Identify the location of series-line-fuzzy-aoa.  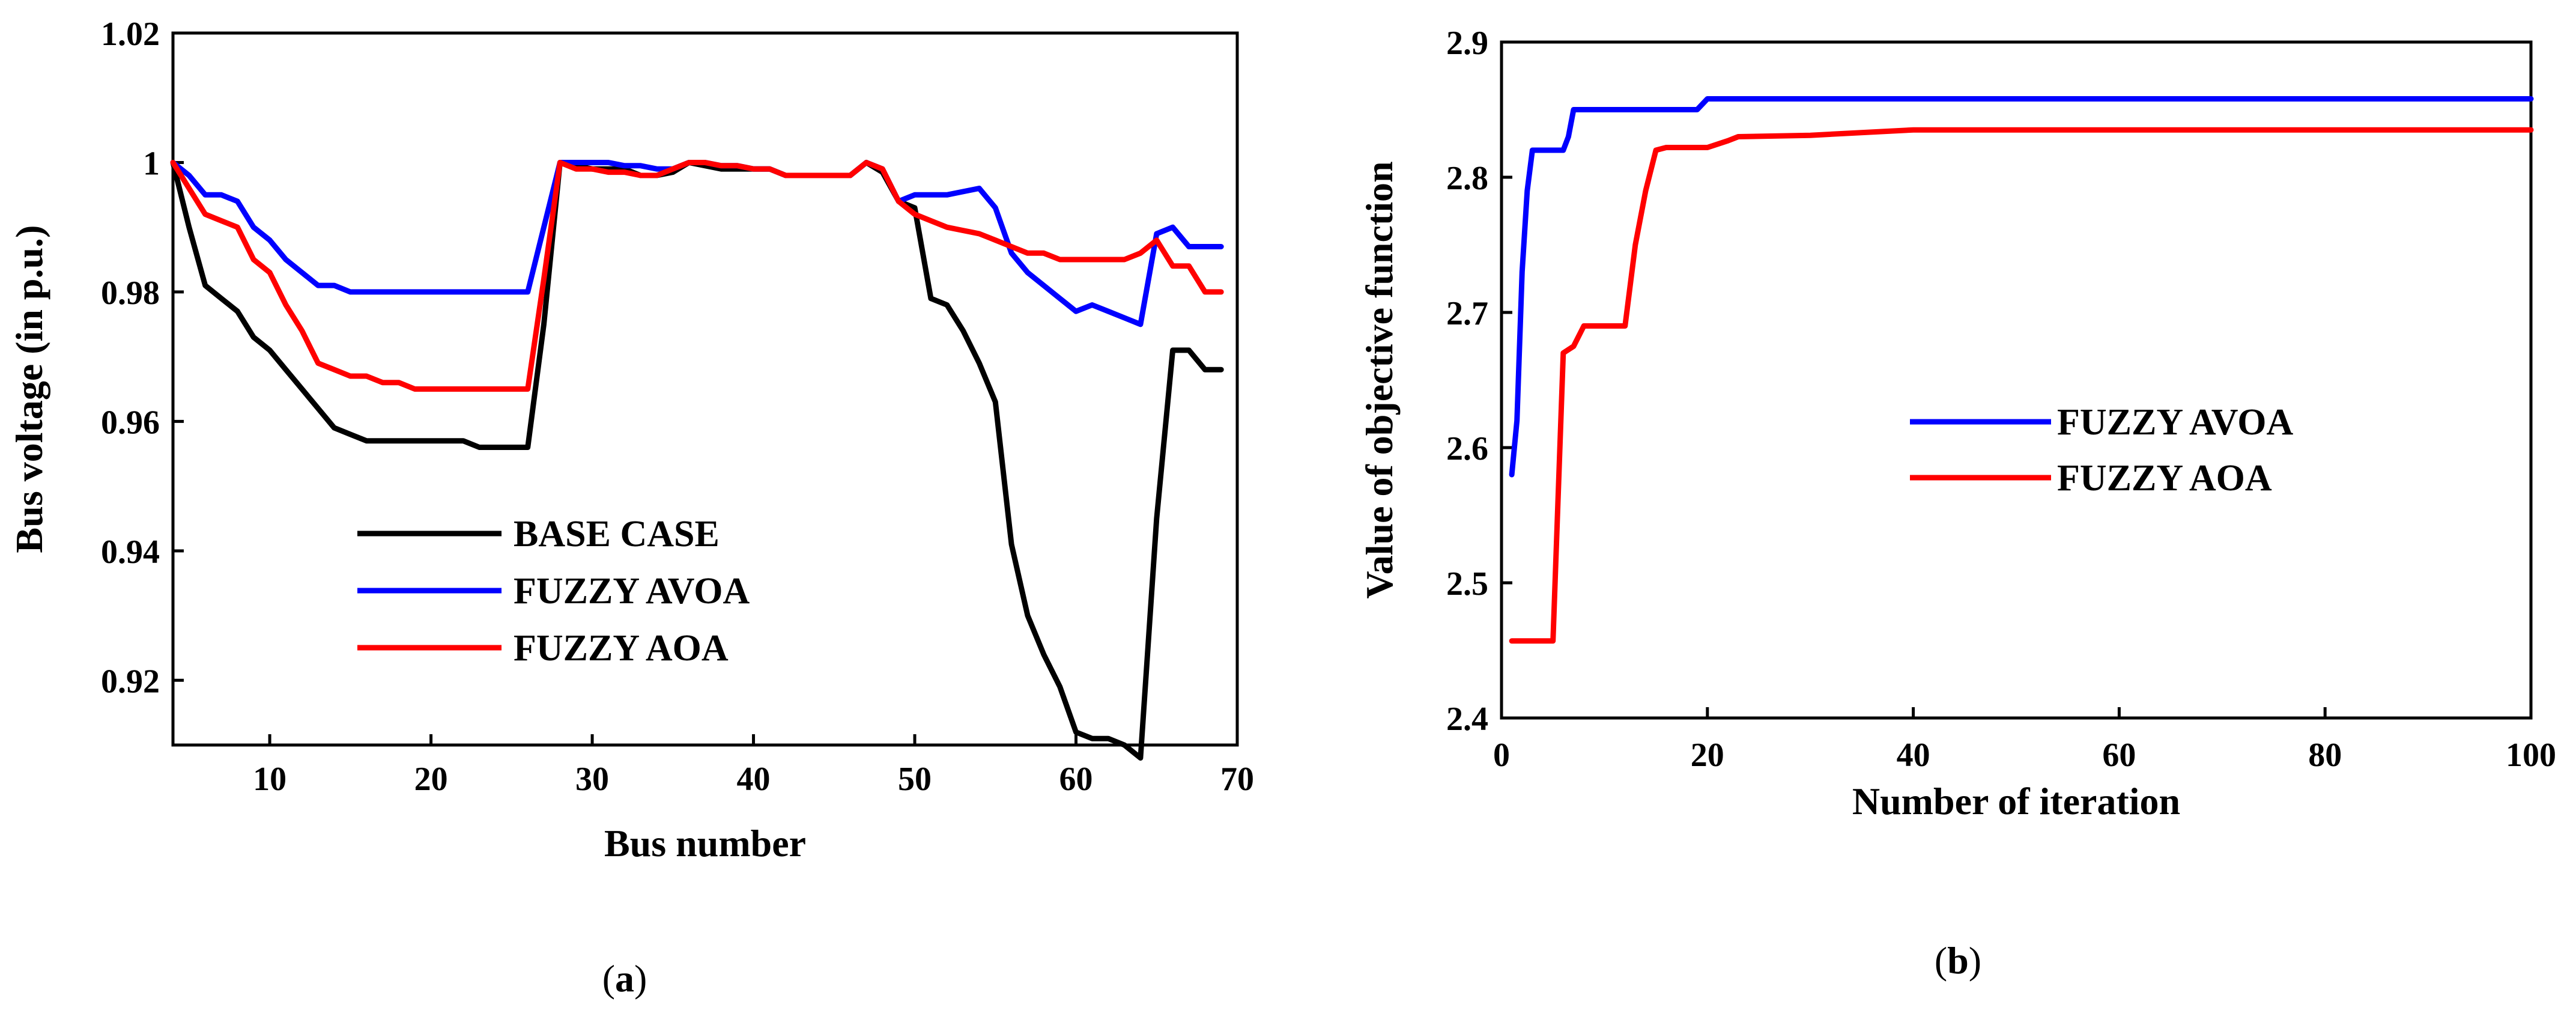
(697, 276).